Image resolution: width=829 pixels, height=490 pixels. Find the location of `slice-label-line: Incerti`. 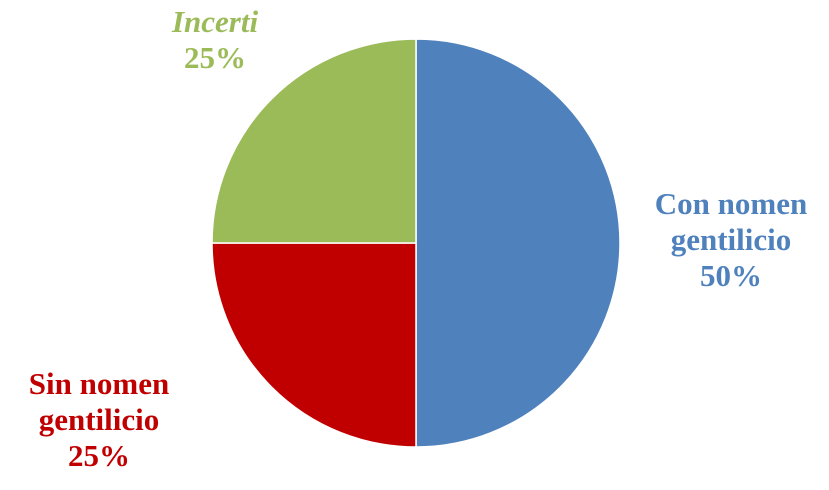

slice-label-line: Incerti is located at coordinates (215, 21).